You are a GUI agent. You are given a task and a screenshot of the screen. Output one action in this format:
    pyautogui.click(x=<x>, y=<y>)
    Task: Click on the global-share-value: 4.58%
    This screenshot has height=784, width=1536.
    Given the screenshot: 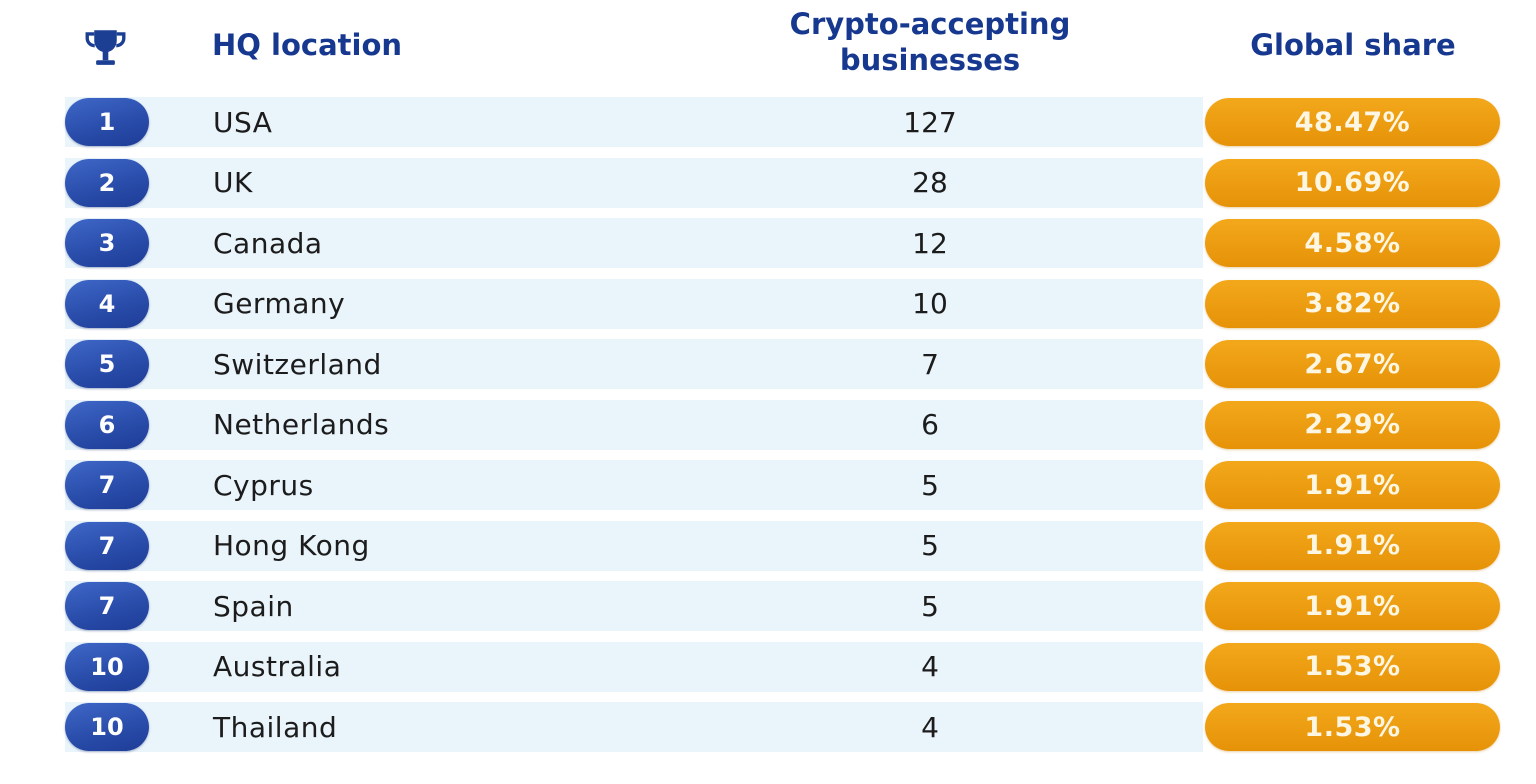 What is the action you would take?
    pyautogui.click(x=1352, y=243)
    